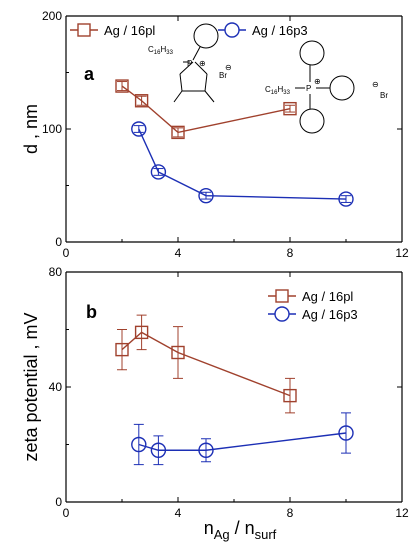 The width and height of the screenshot is (418, 550). What do you see at coordinates (206, 36) in the screenshot?
I see `structure-16pl-phenyl-ring` at bounding box center [206, 36].